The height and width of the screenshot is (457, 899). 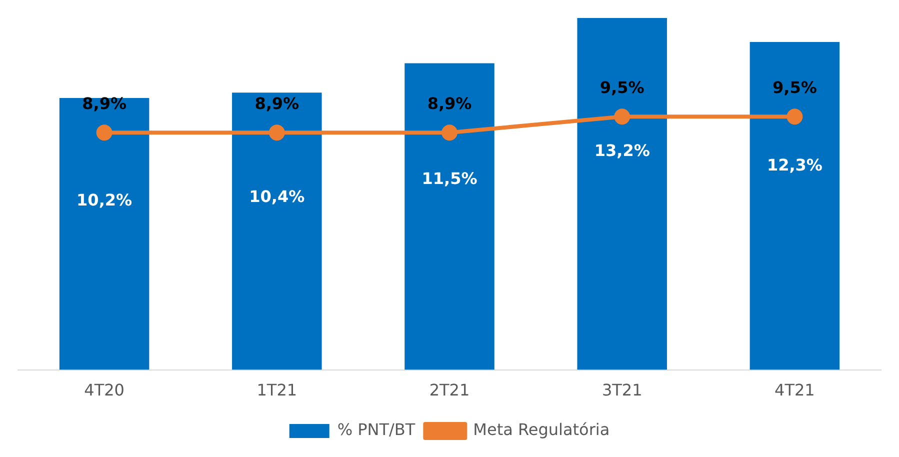 I want to click on data-label: 11,5%, so click(x=450, y=178).